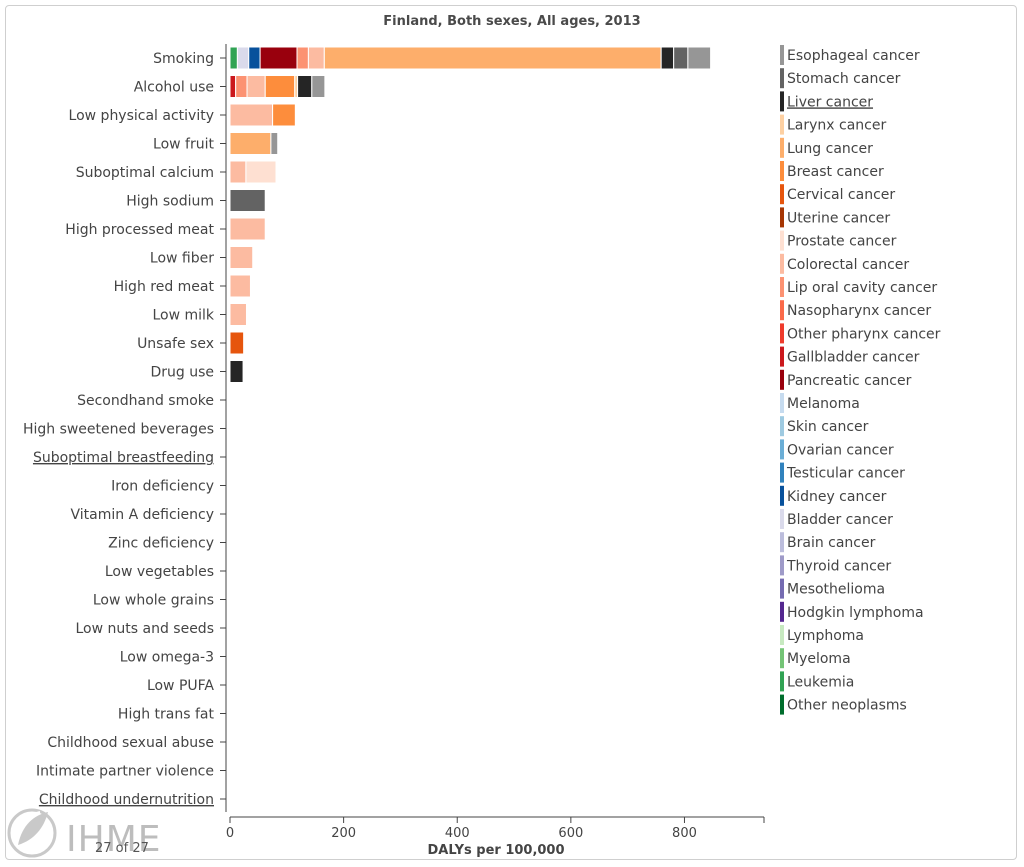  What do you see at coordinates (238, 314) in the screenshot?
I see `bar-segment-low-milk-colorectal-cancer` at bounding box center [238, 314].